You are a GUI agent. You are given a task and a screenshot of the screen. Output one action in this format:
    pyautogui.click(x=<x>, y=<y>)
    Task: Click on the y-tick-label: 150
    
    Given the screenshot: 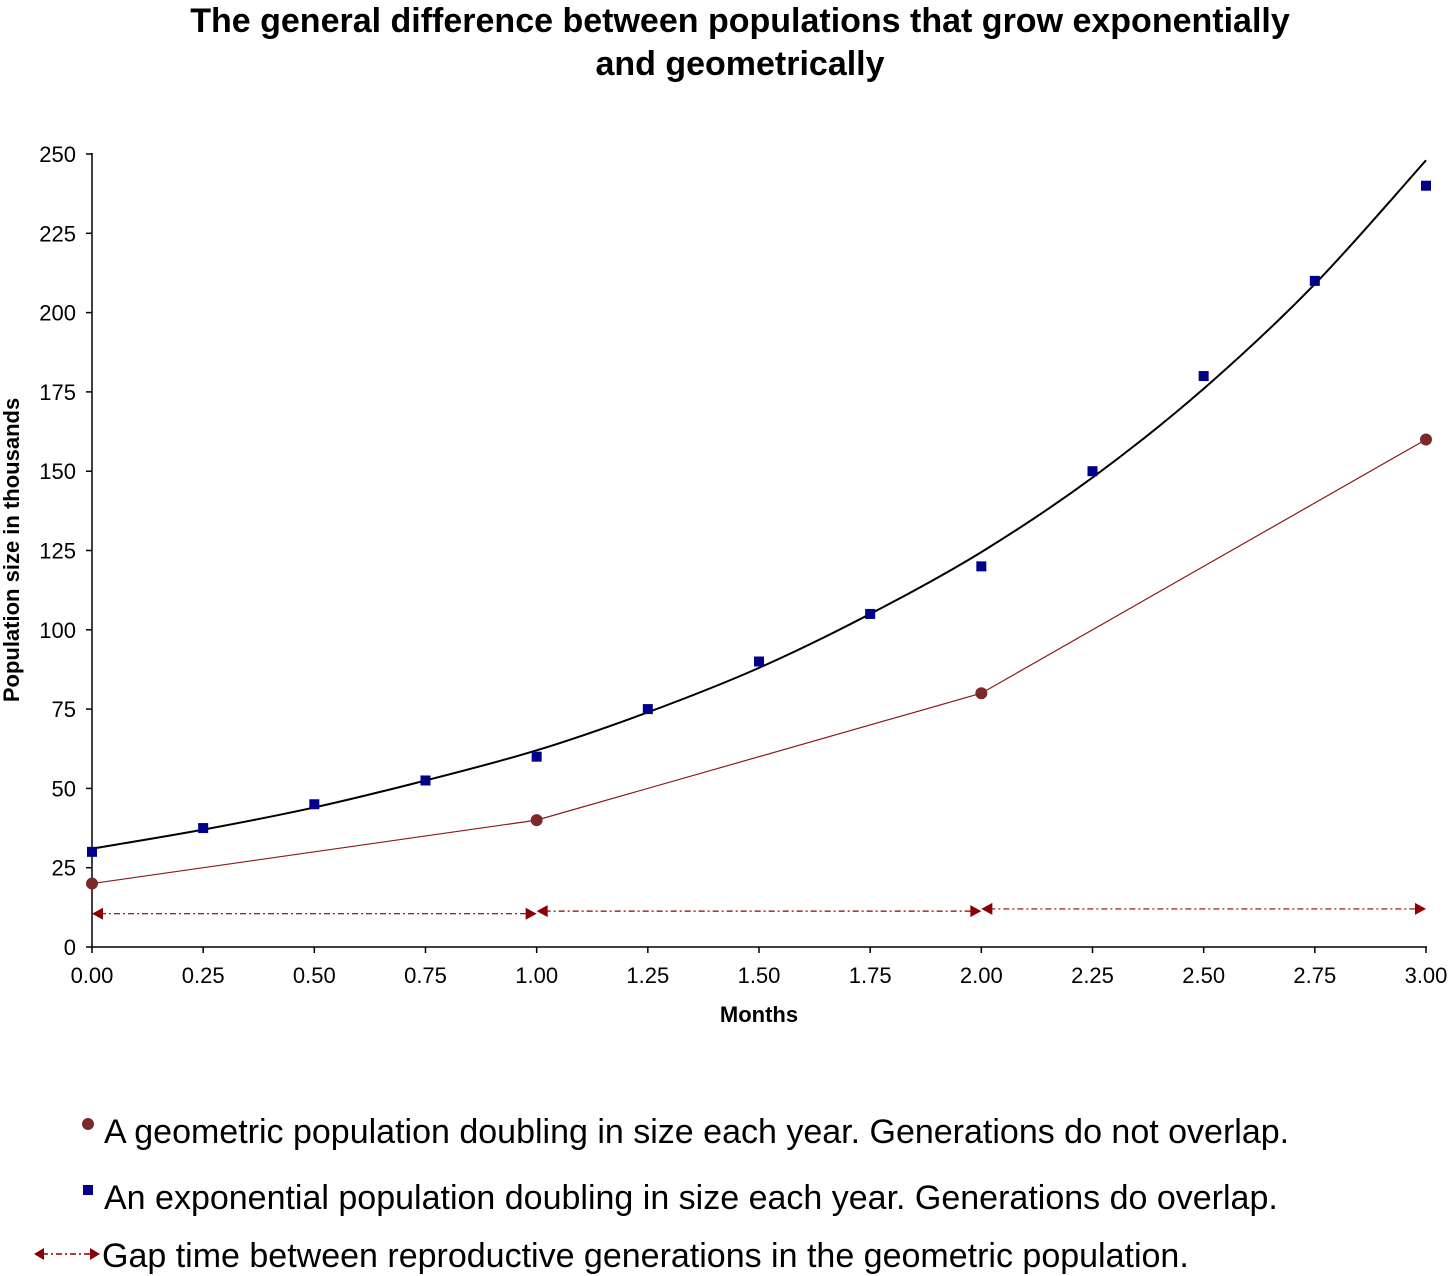 What is the action you would take?
    pyautogui.click(x=57, y=471)
    